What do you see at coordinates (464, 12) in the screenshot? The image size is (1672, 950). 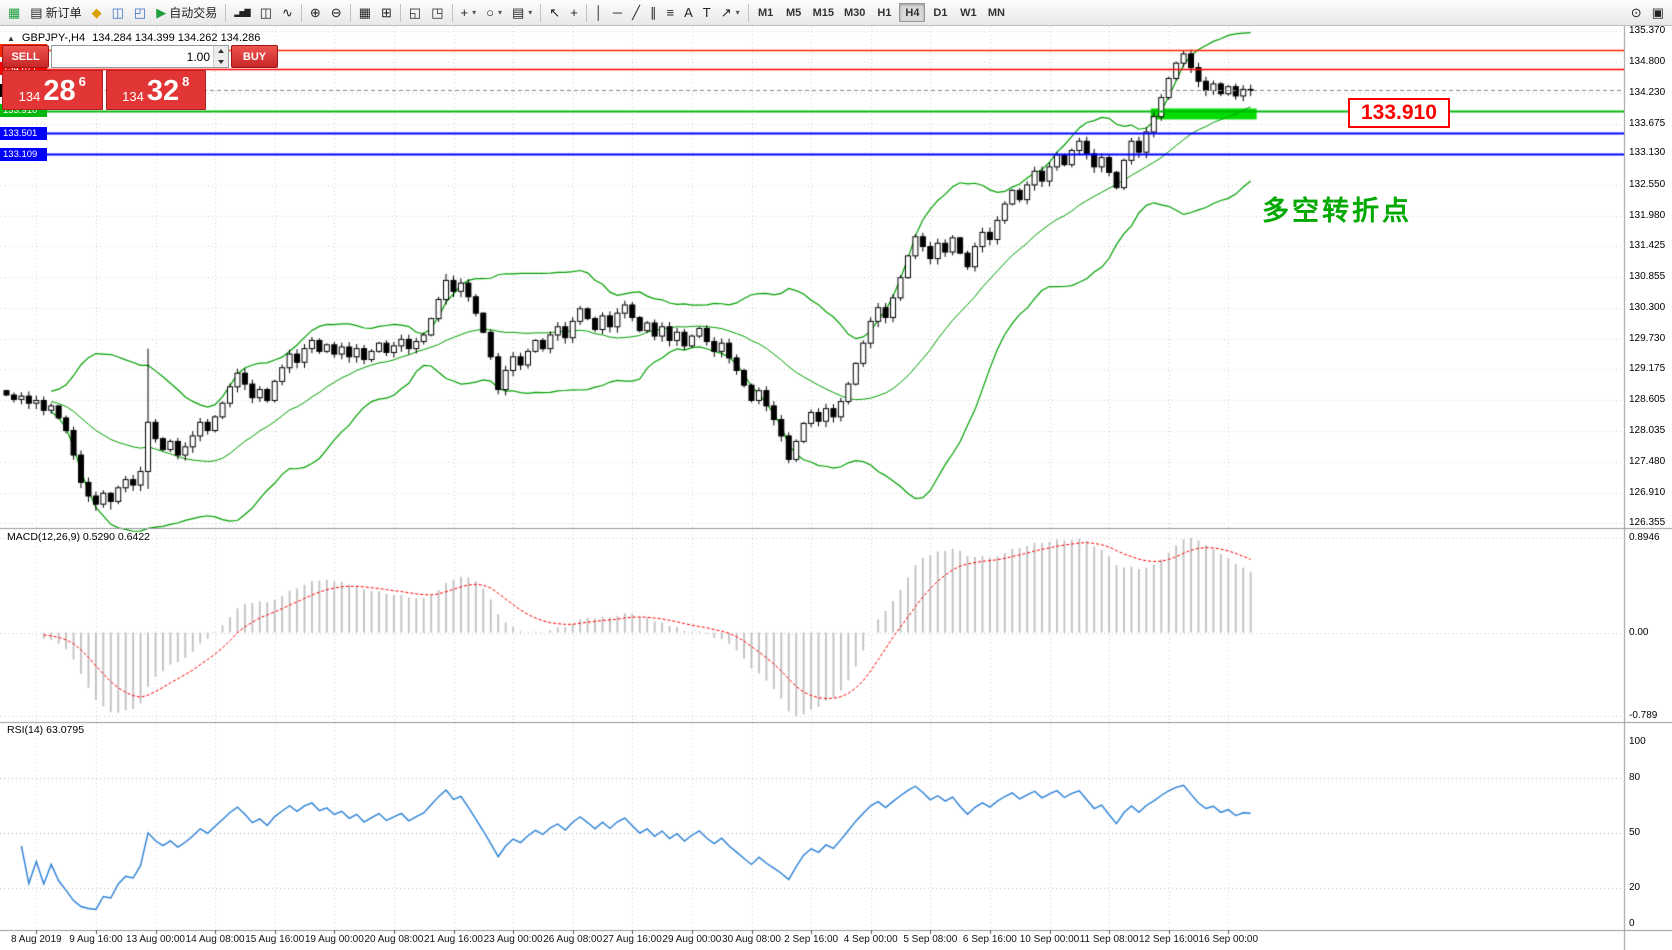 I see `add-indicator-icon: +` at bounding box center [464, 12].